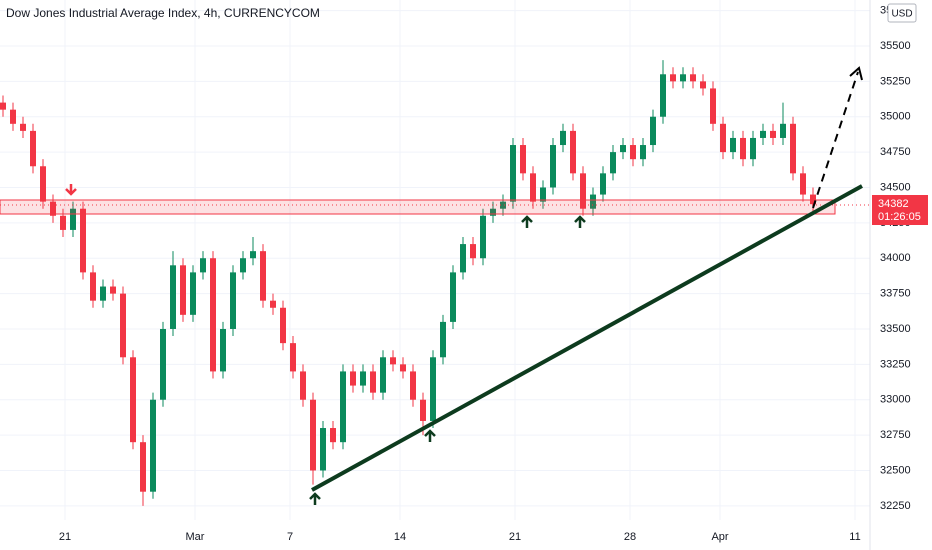  Describe the element at coordinates (418, 207) in the screenshot. I see `resistance-zone` at that location.